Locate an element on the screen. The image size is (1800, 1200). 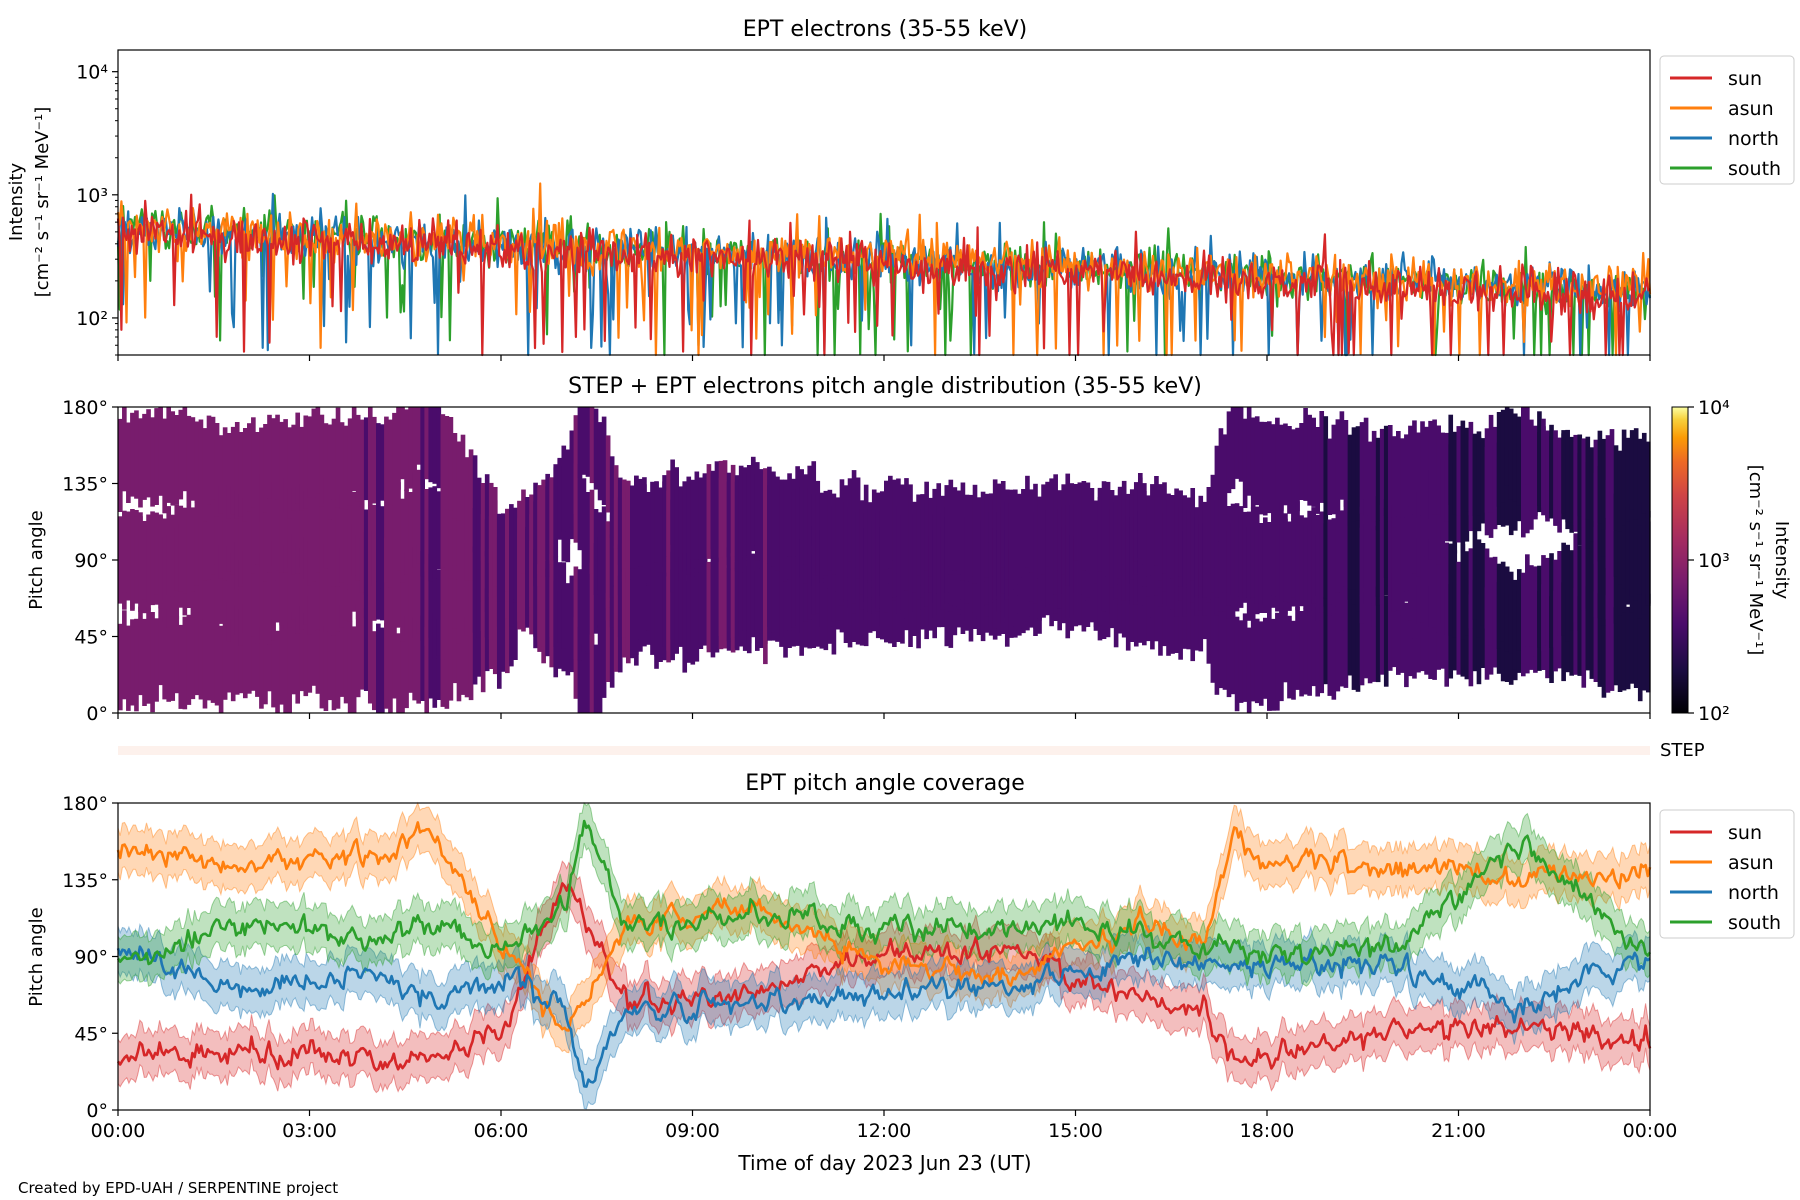
panel3-y-ticks: 0° 45° 90° 135° 180° is located at coordinates (90, 957).